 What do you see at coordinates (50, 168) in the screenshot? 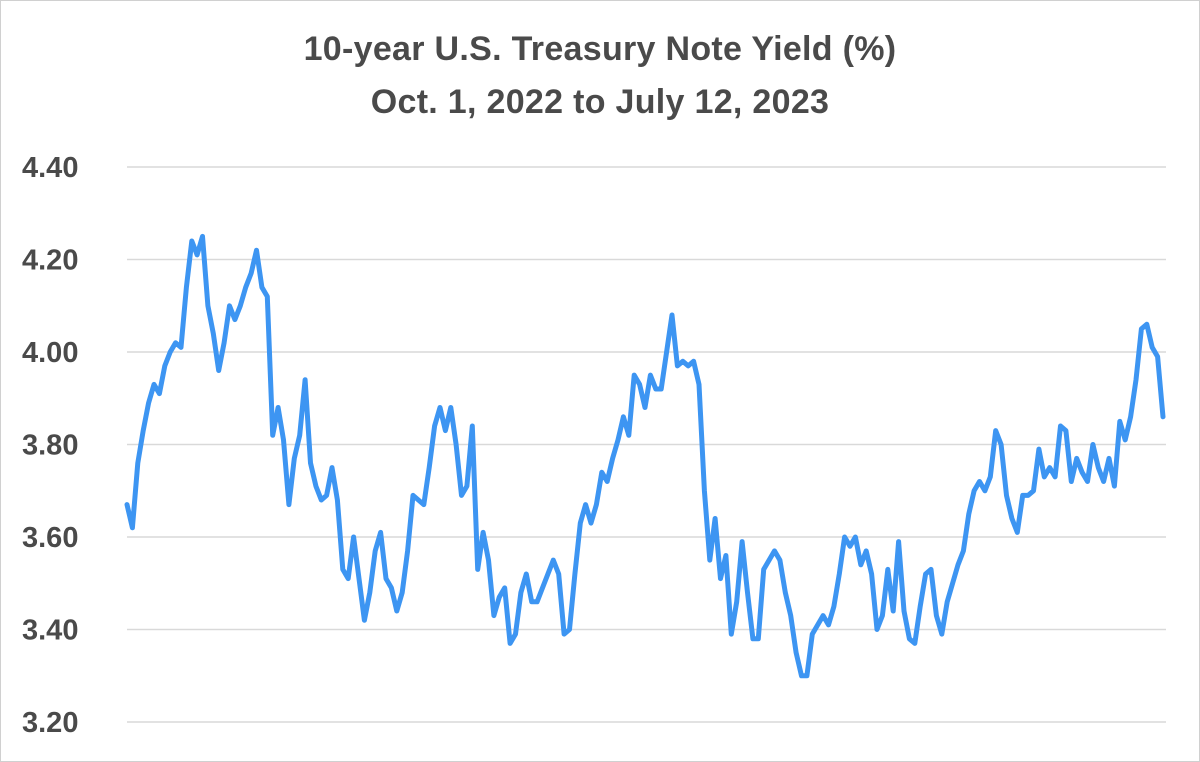
I see `y-tick-label: 4.40` at bounding box center [50, 168].